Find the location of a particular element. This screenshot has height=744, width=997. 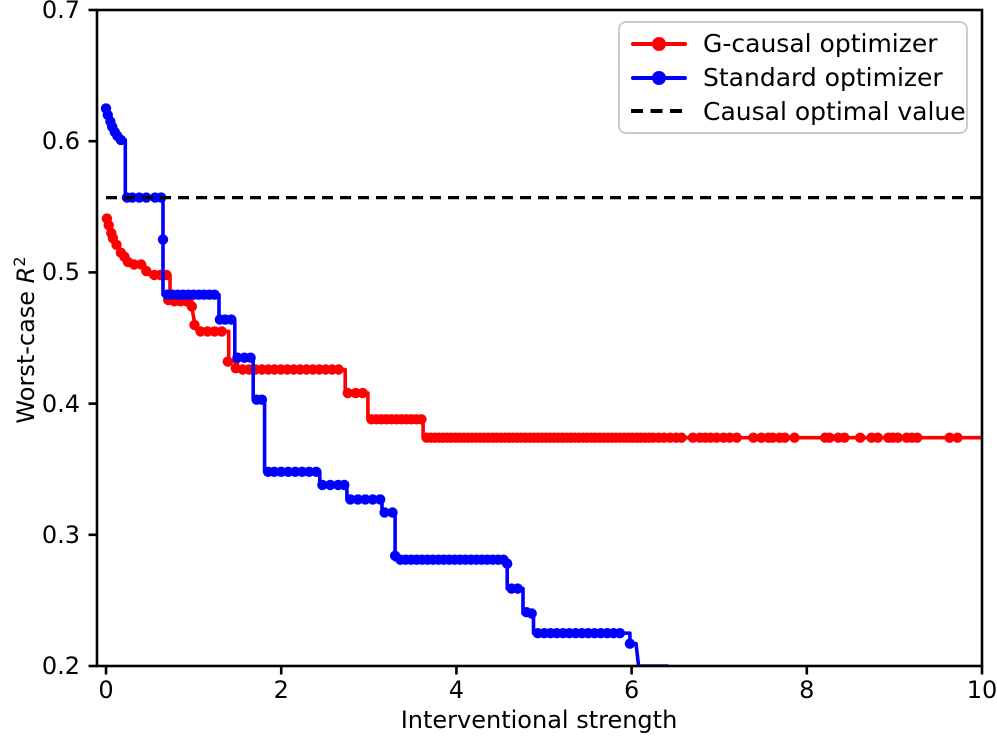

x-tick-label: 8 is located at coordinates (807, 690).